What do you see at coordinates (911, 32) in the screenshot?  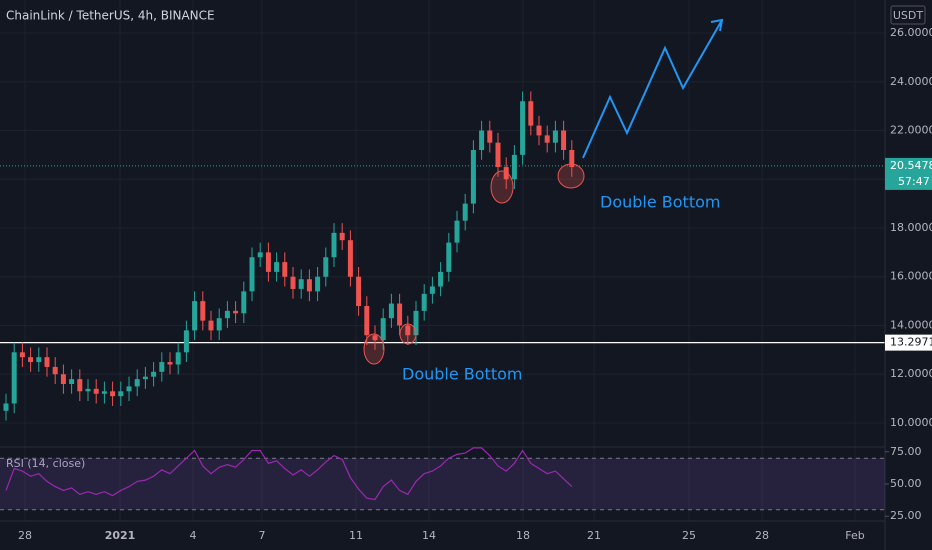 I see `y-tick-label: 26.0000` at bounding box center [911, 32].